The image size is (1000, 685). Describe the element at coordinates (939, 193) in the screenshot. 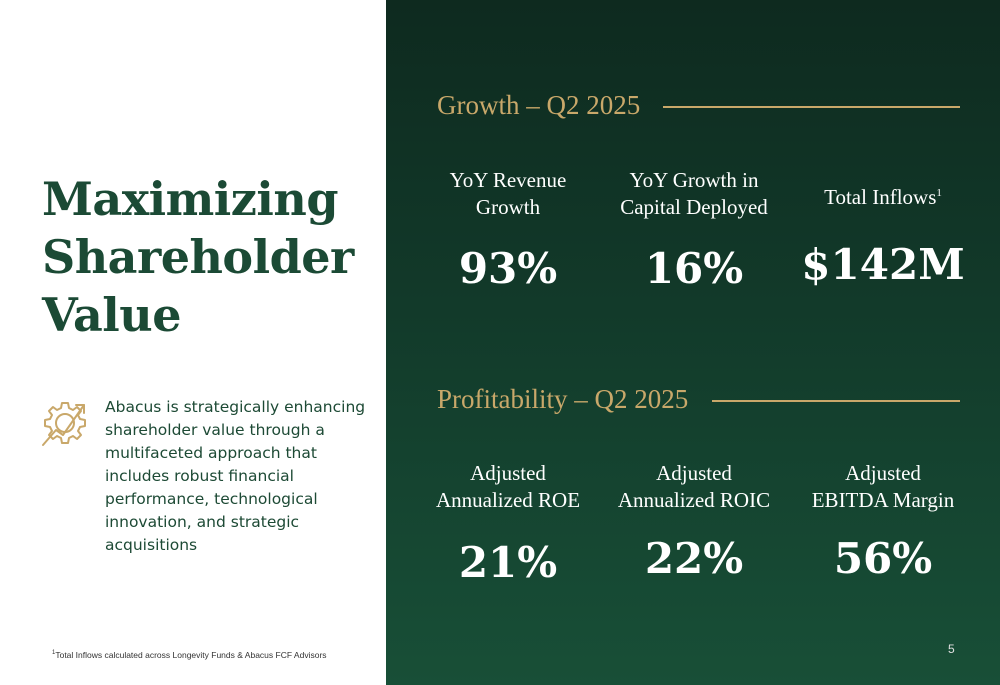

I see `footnote-ref: 1` at that location.